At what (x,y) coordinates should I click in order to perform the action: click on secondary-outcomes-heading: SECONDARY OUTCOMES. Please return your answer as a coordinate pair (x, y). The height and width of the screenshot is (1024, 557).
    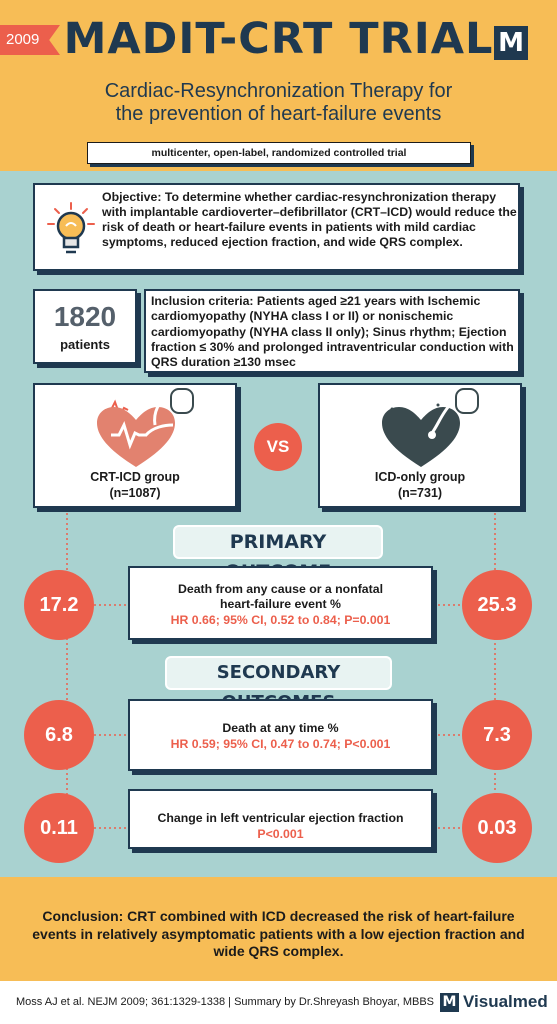
    Looking at the image, I should click on (278, 684).